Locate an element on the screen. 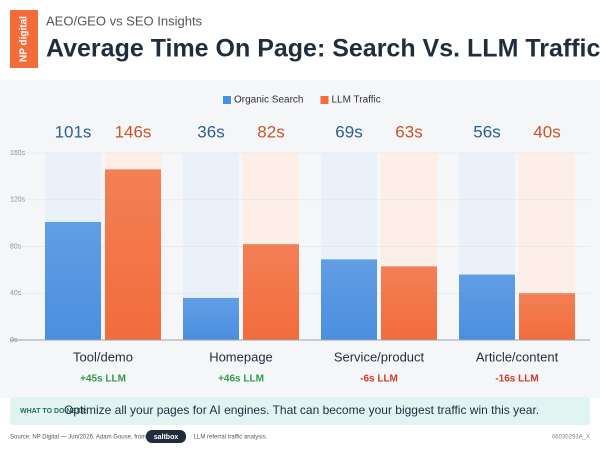 The height and width of the screenshot is (450, 600). value-label: 40s is located at coordinates (546, 131).